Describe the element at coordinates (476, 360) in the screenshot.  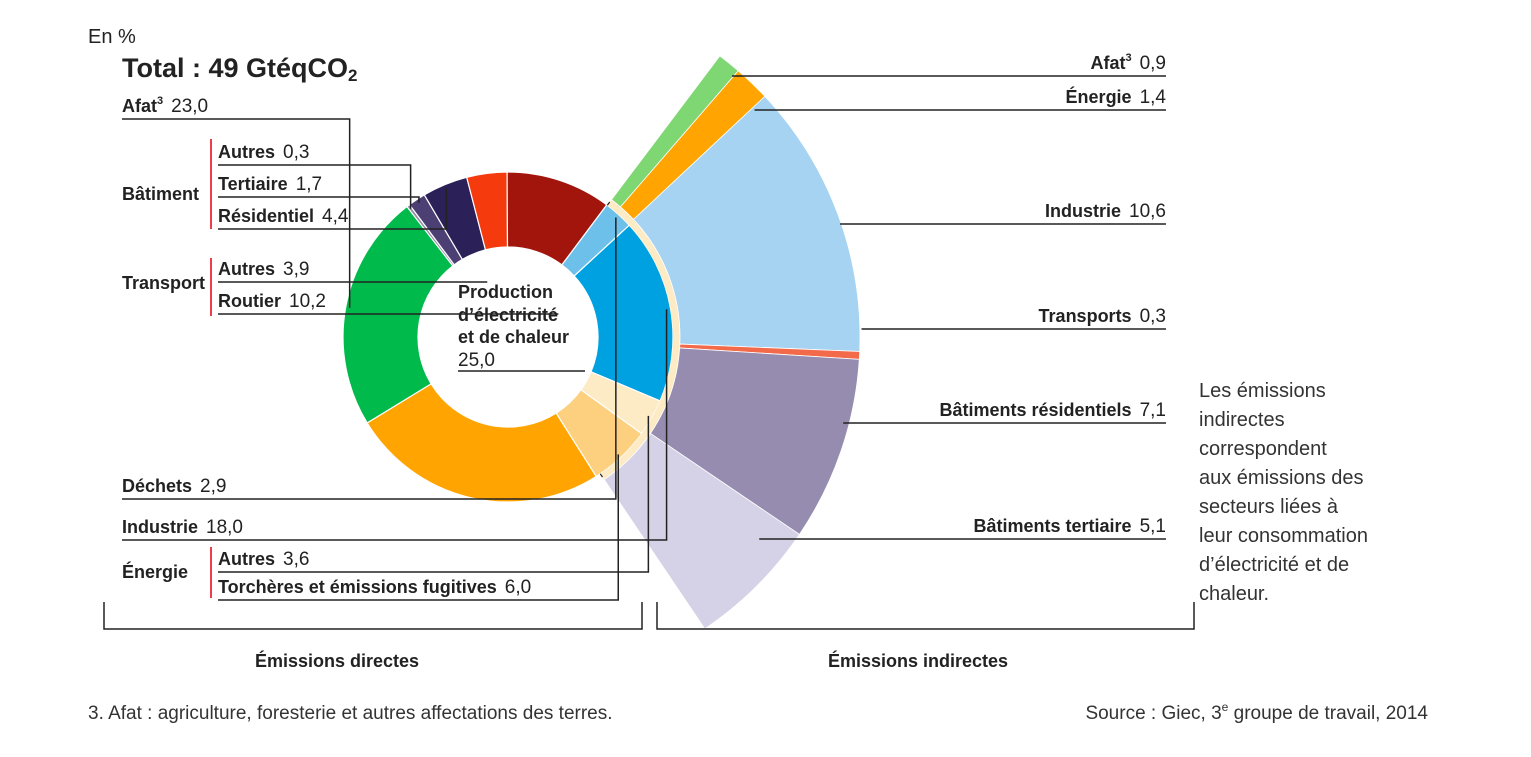
I see `svg-text: 25,0` at that location.